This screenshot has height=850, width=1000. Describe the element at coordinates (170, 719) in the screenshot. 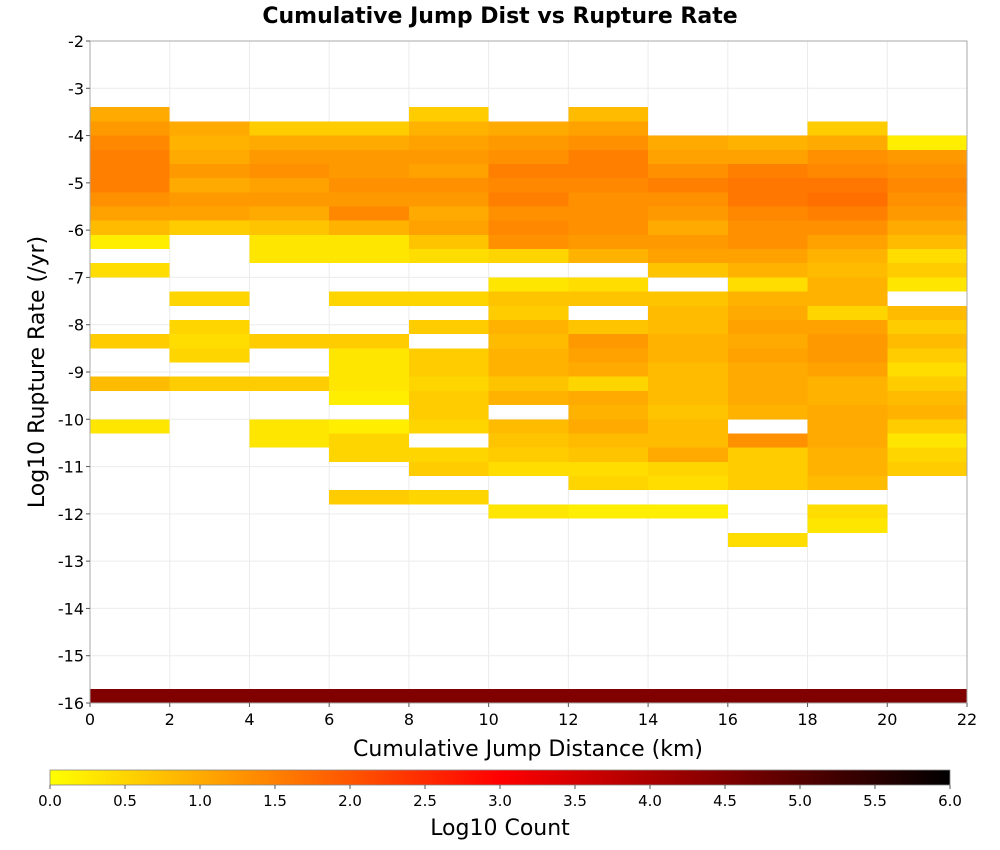

I see `x-tick-label: 2` at that location.